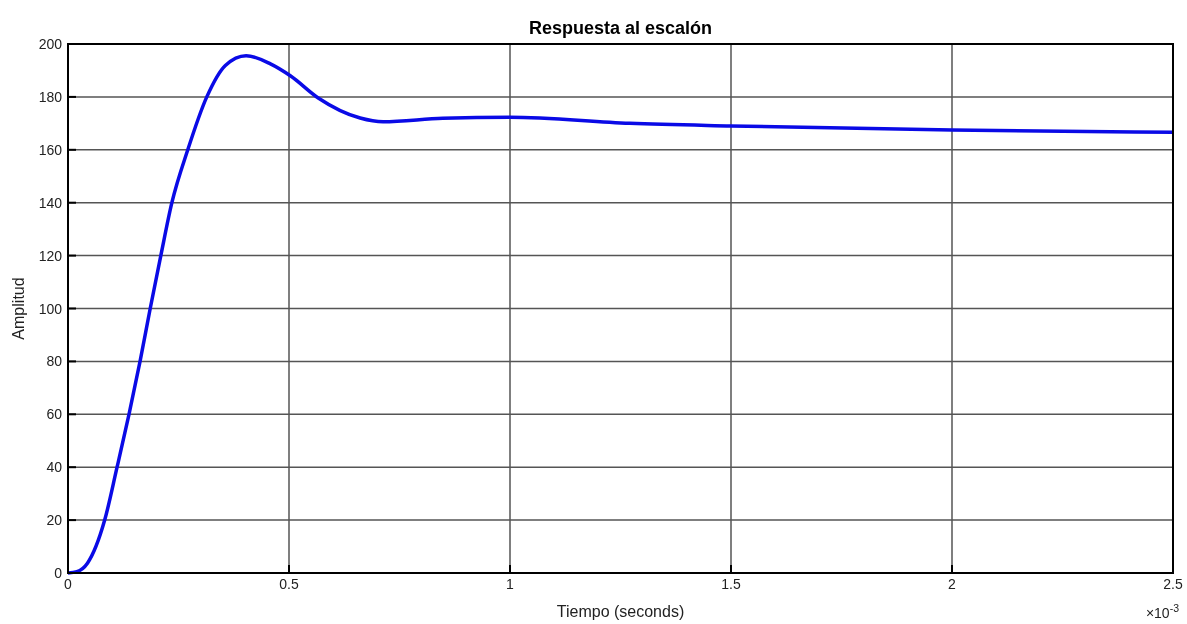  Describe the element at coordinates (50, 96) in the screenshot. I see `y-tick-label: 180` at that location.